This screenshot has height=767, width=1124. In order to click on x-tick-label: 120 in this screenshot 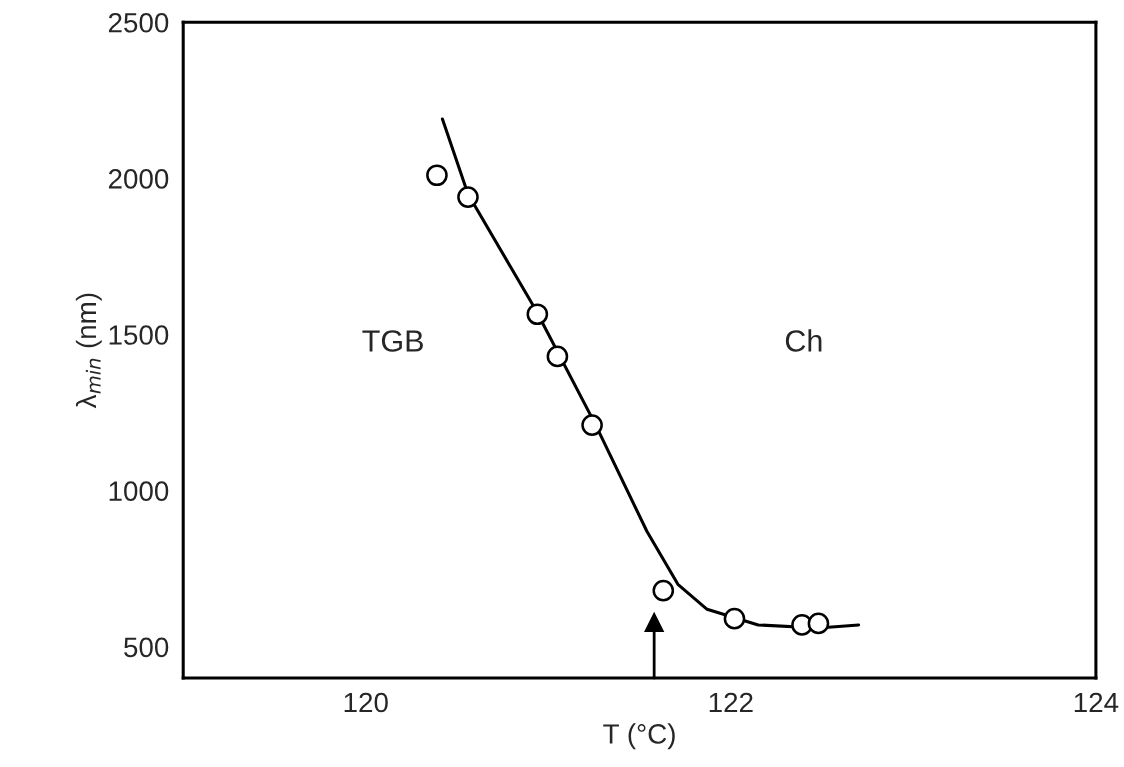, I will do `click(366, 702)`.